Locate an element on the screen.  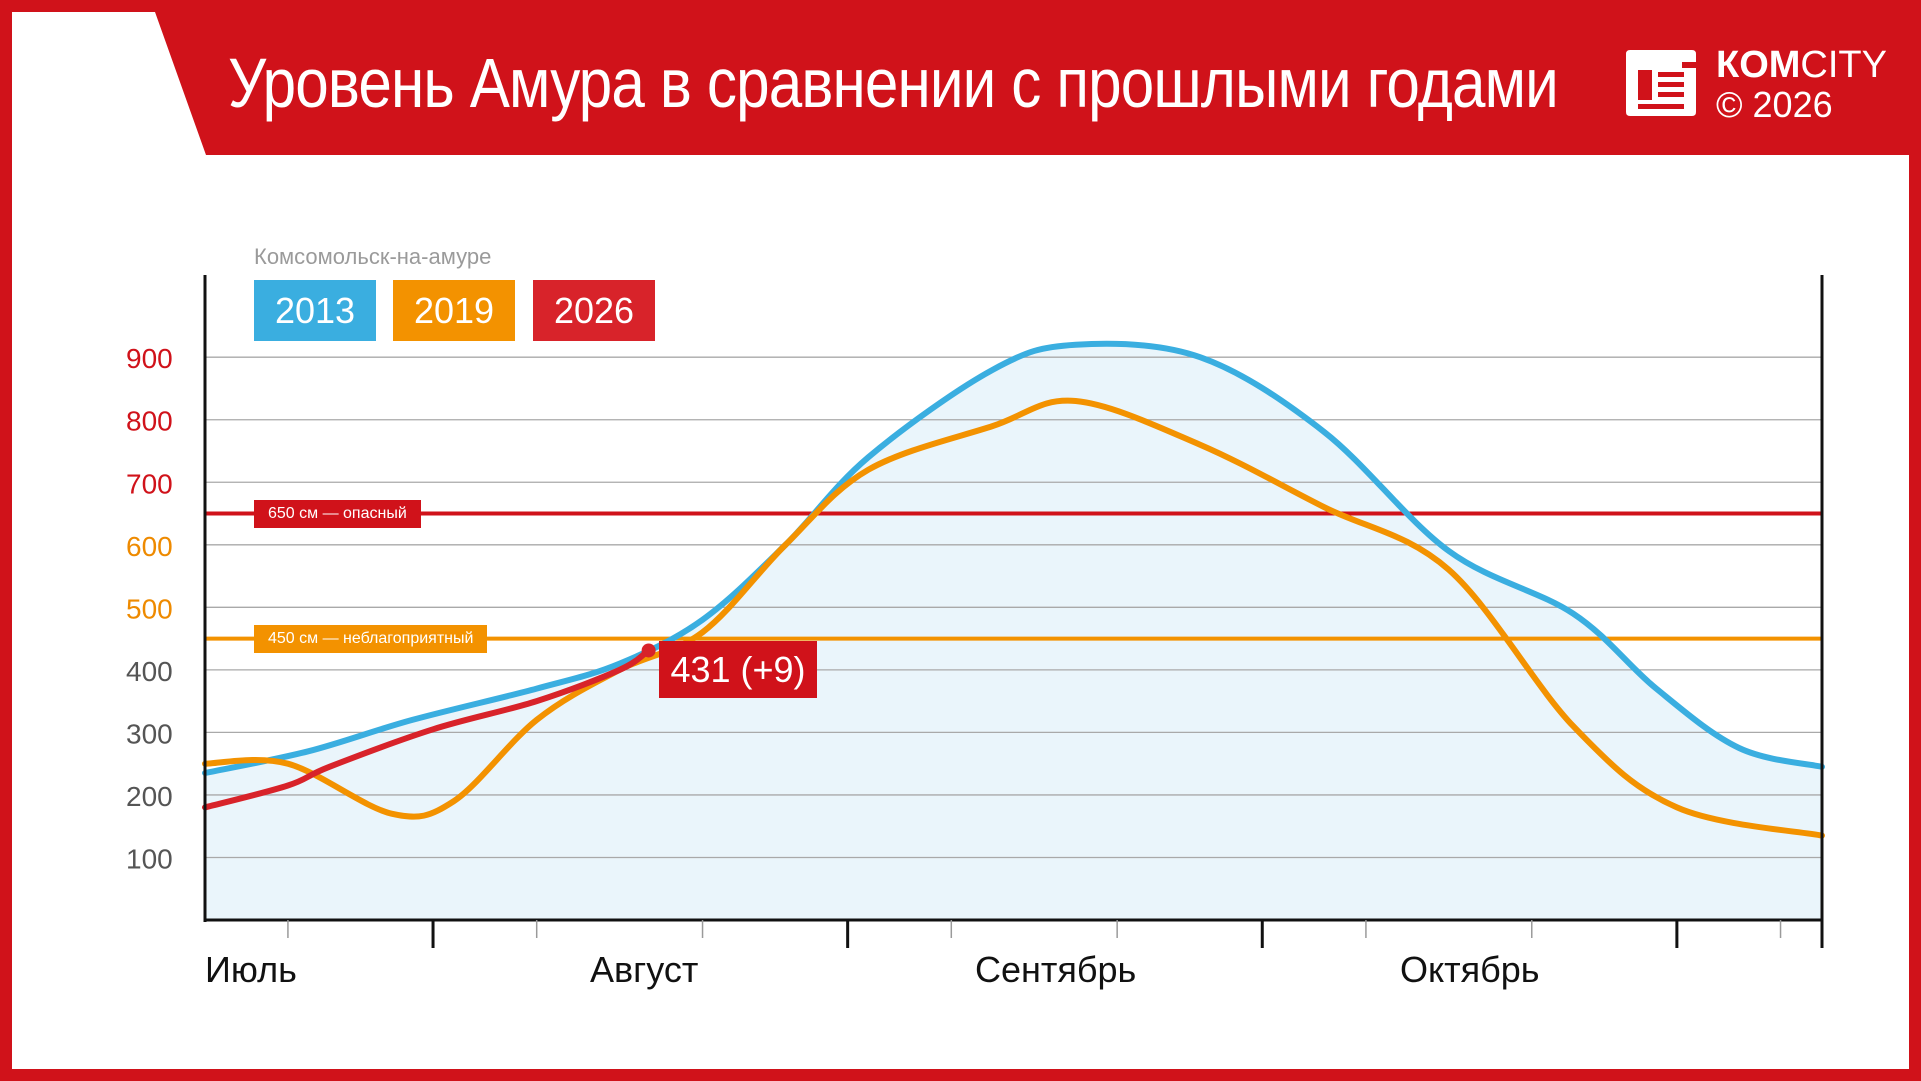
month-label-0: Июль is located at coordinates (251, 969).